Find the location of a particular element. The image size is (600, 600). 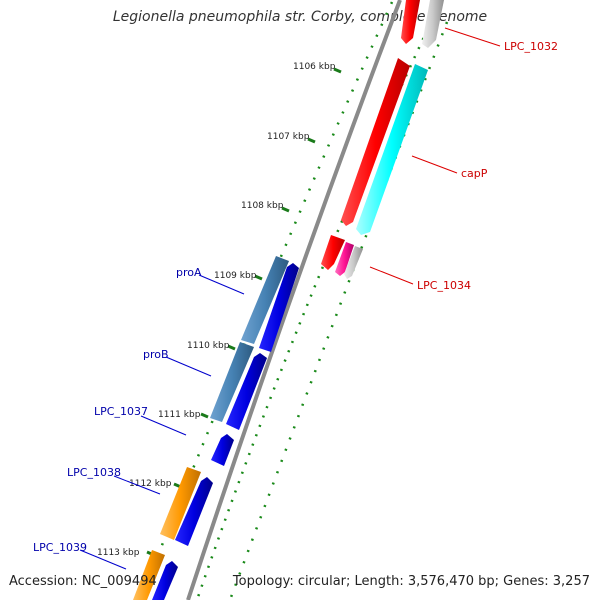

gene-label-capP: capP is located at coordinates (474, 173).